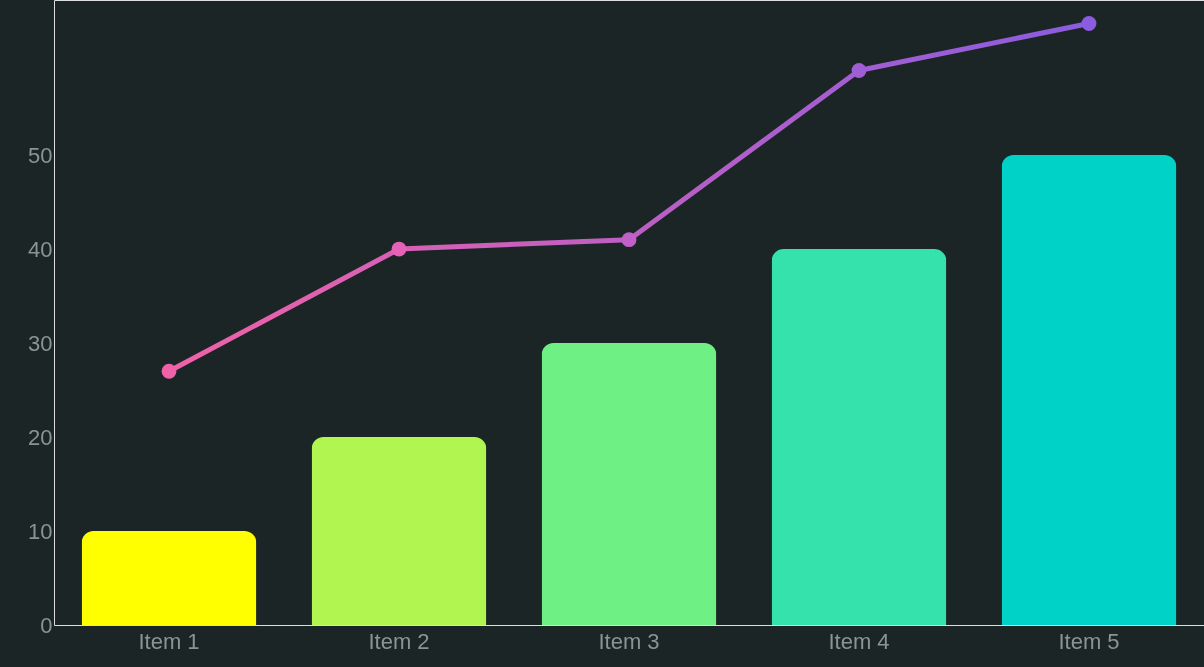  I want to click on y-tick-label: 20, so click(40, 437).